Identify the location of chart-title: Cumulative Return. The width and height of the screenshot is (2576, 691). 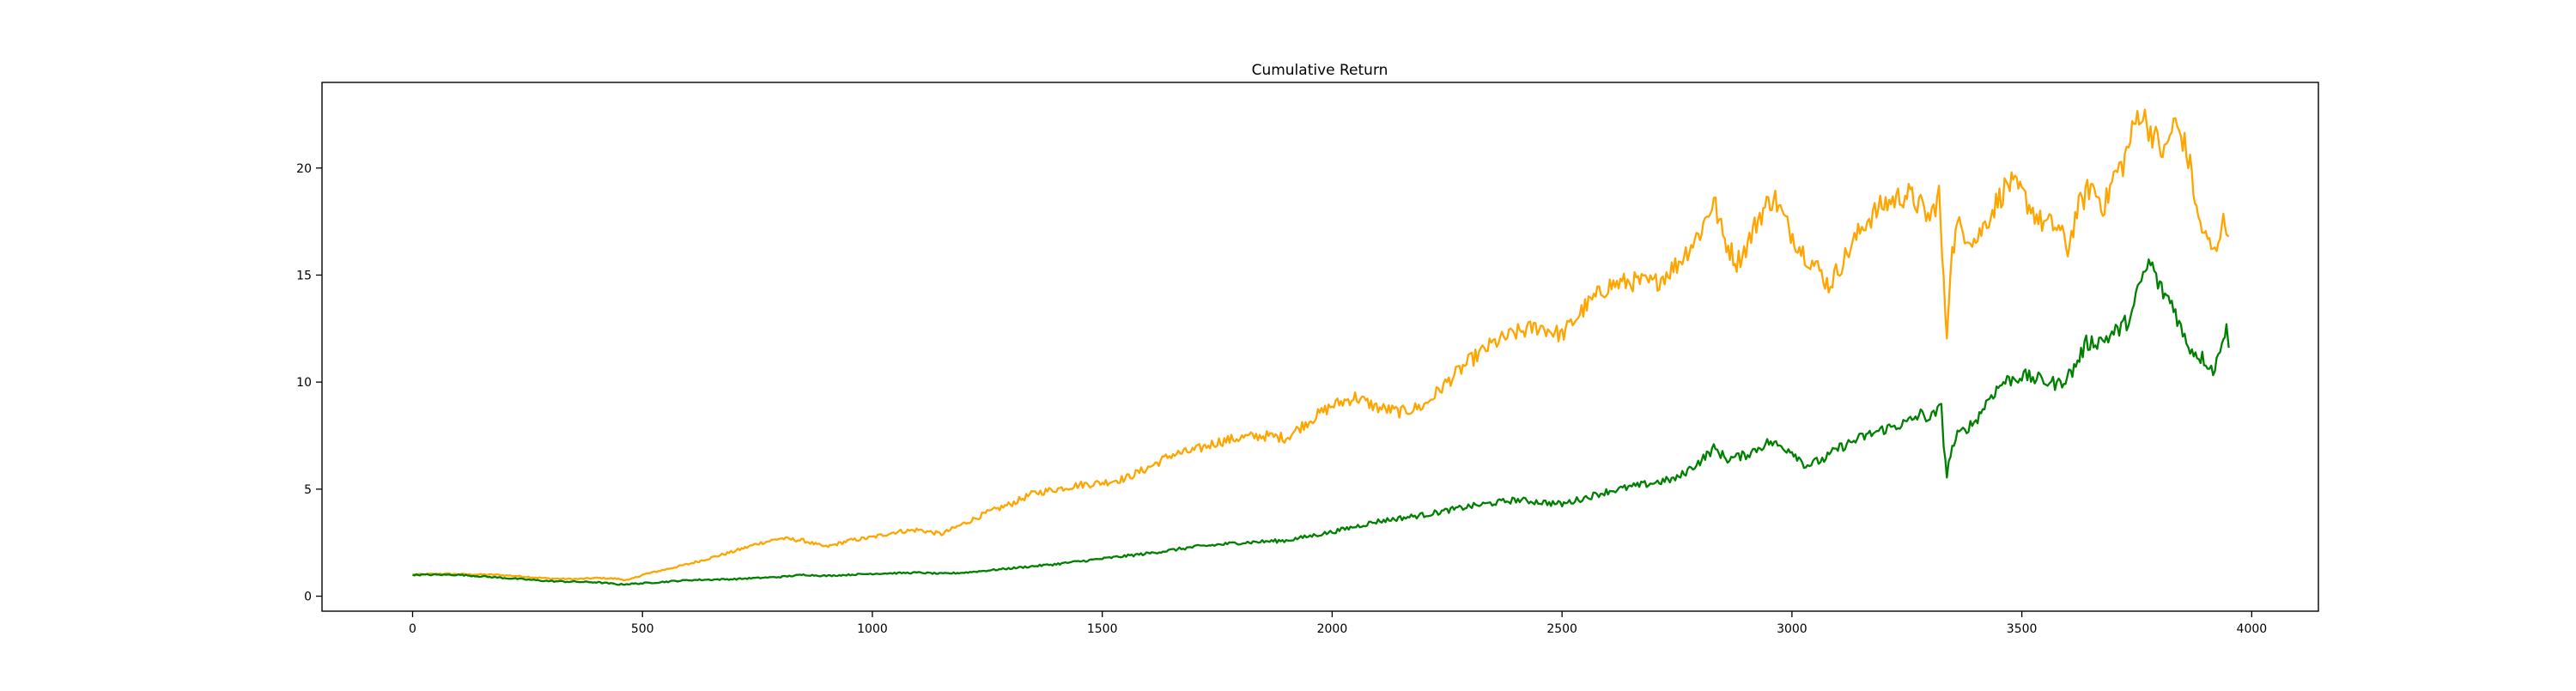
(1320, 70).